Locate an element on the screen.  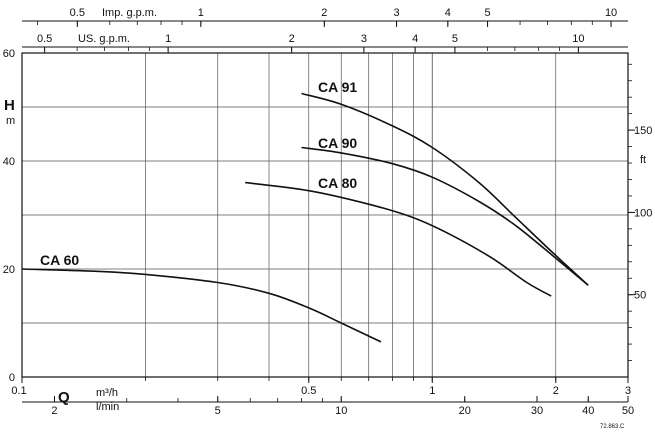
tick-label-right: 150 is located at coordinates (643, 131).